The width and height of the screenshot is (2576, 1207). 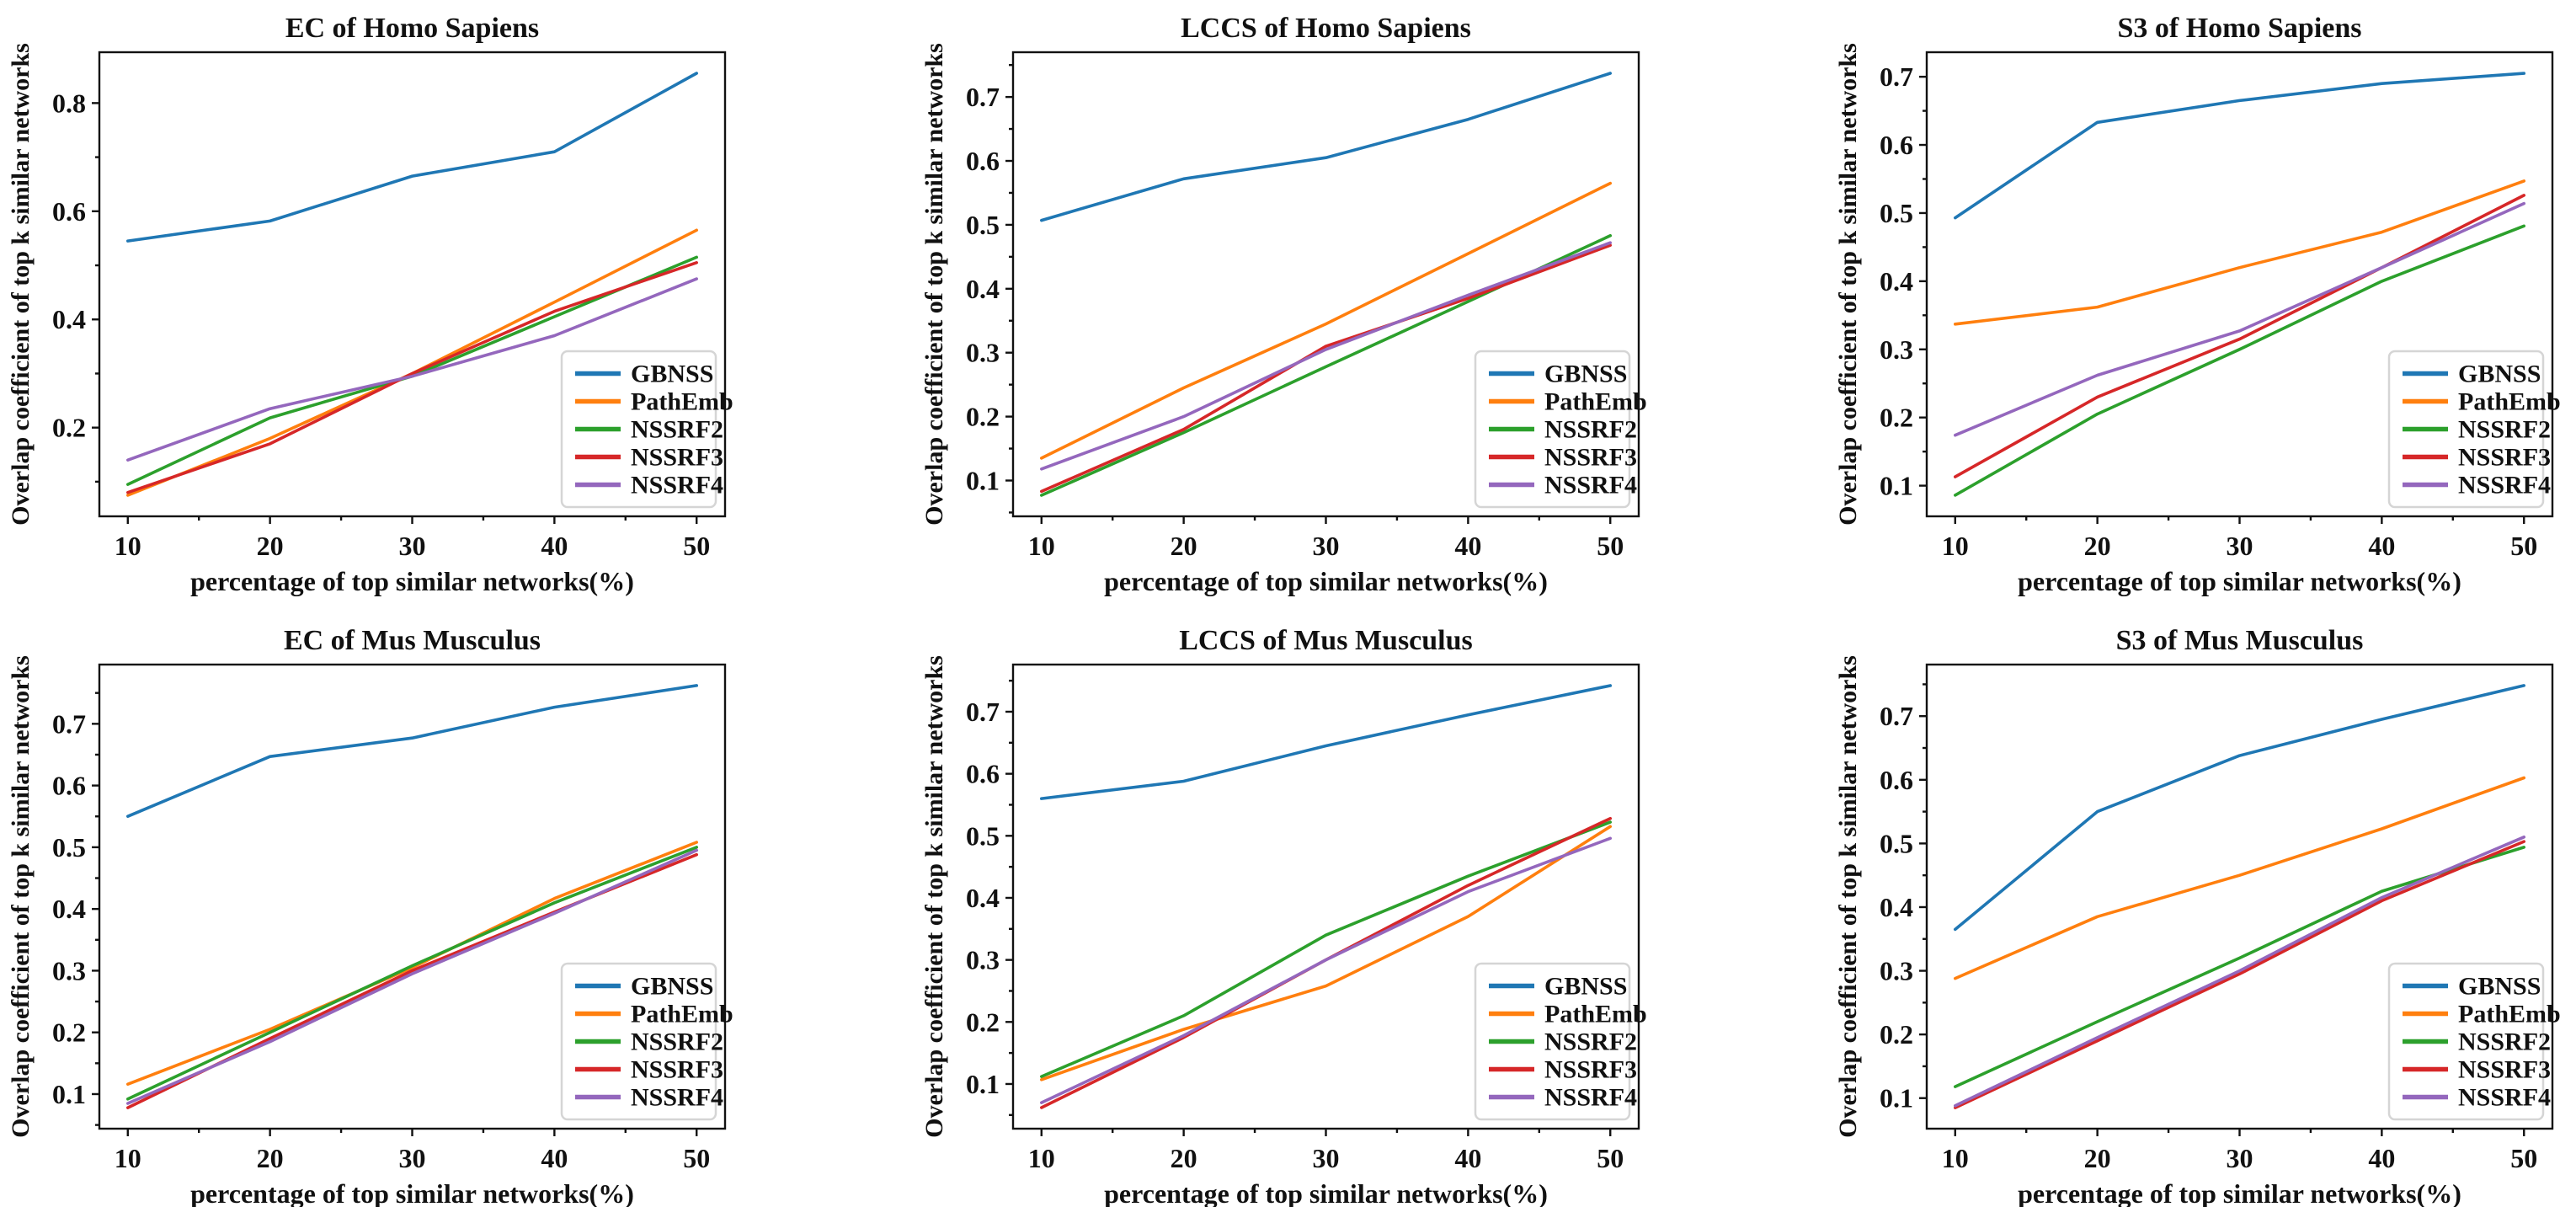 I want to click on series-line-nssrf2, so click(x=2239, y=360).